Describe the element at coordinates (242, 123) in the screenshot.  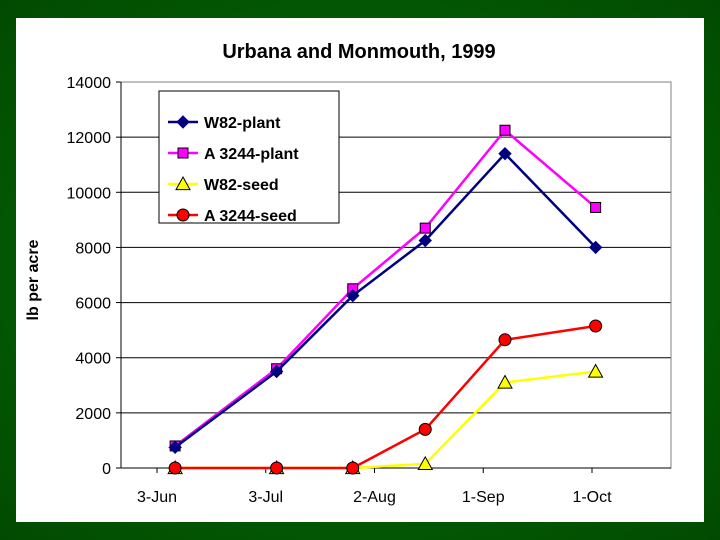
I see `legend-label: W82-plant` at that location.